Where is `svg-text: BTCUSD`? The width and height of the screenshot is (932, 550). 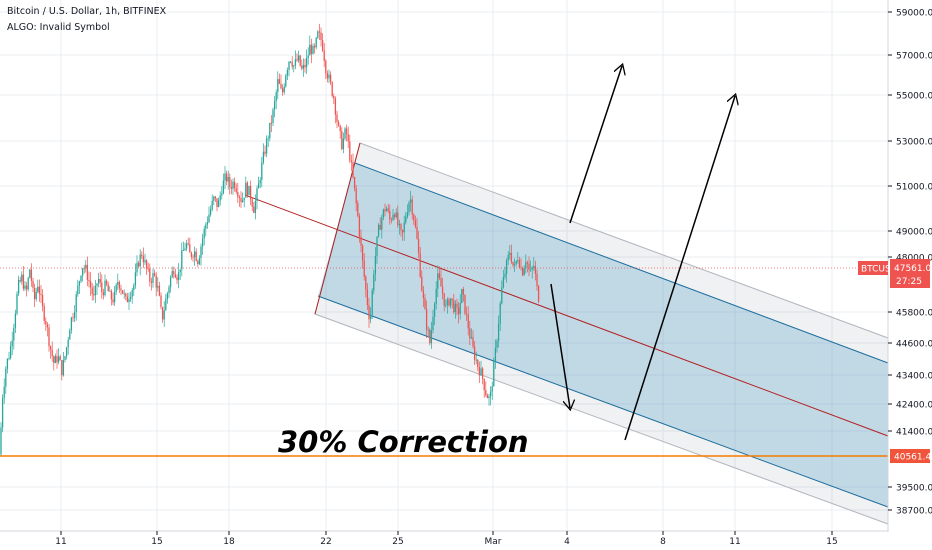 svg-text: BTCUSD is located at coordinates (879, 270).